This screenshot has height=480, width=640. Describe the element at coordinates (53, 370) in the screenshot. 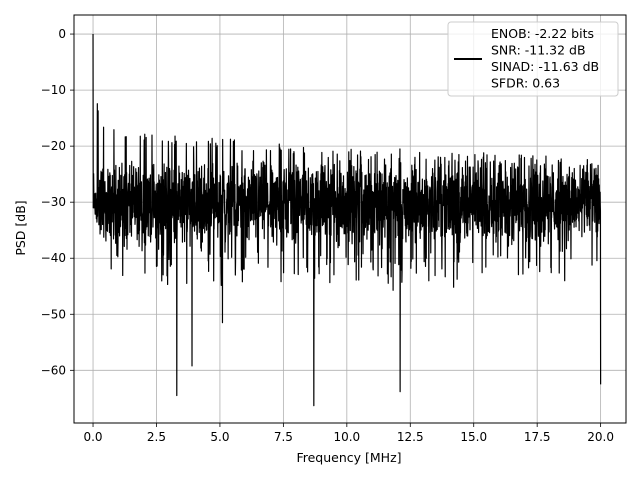

I see `y-tick-label: −60` at that location.